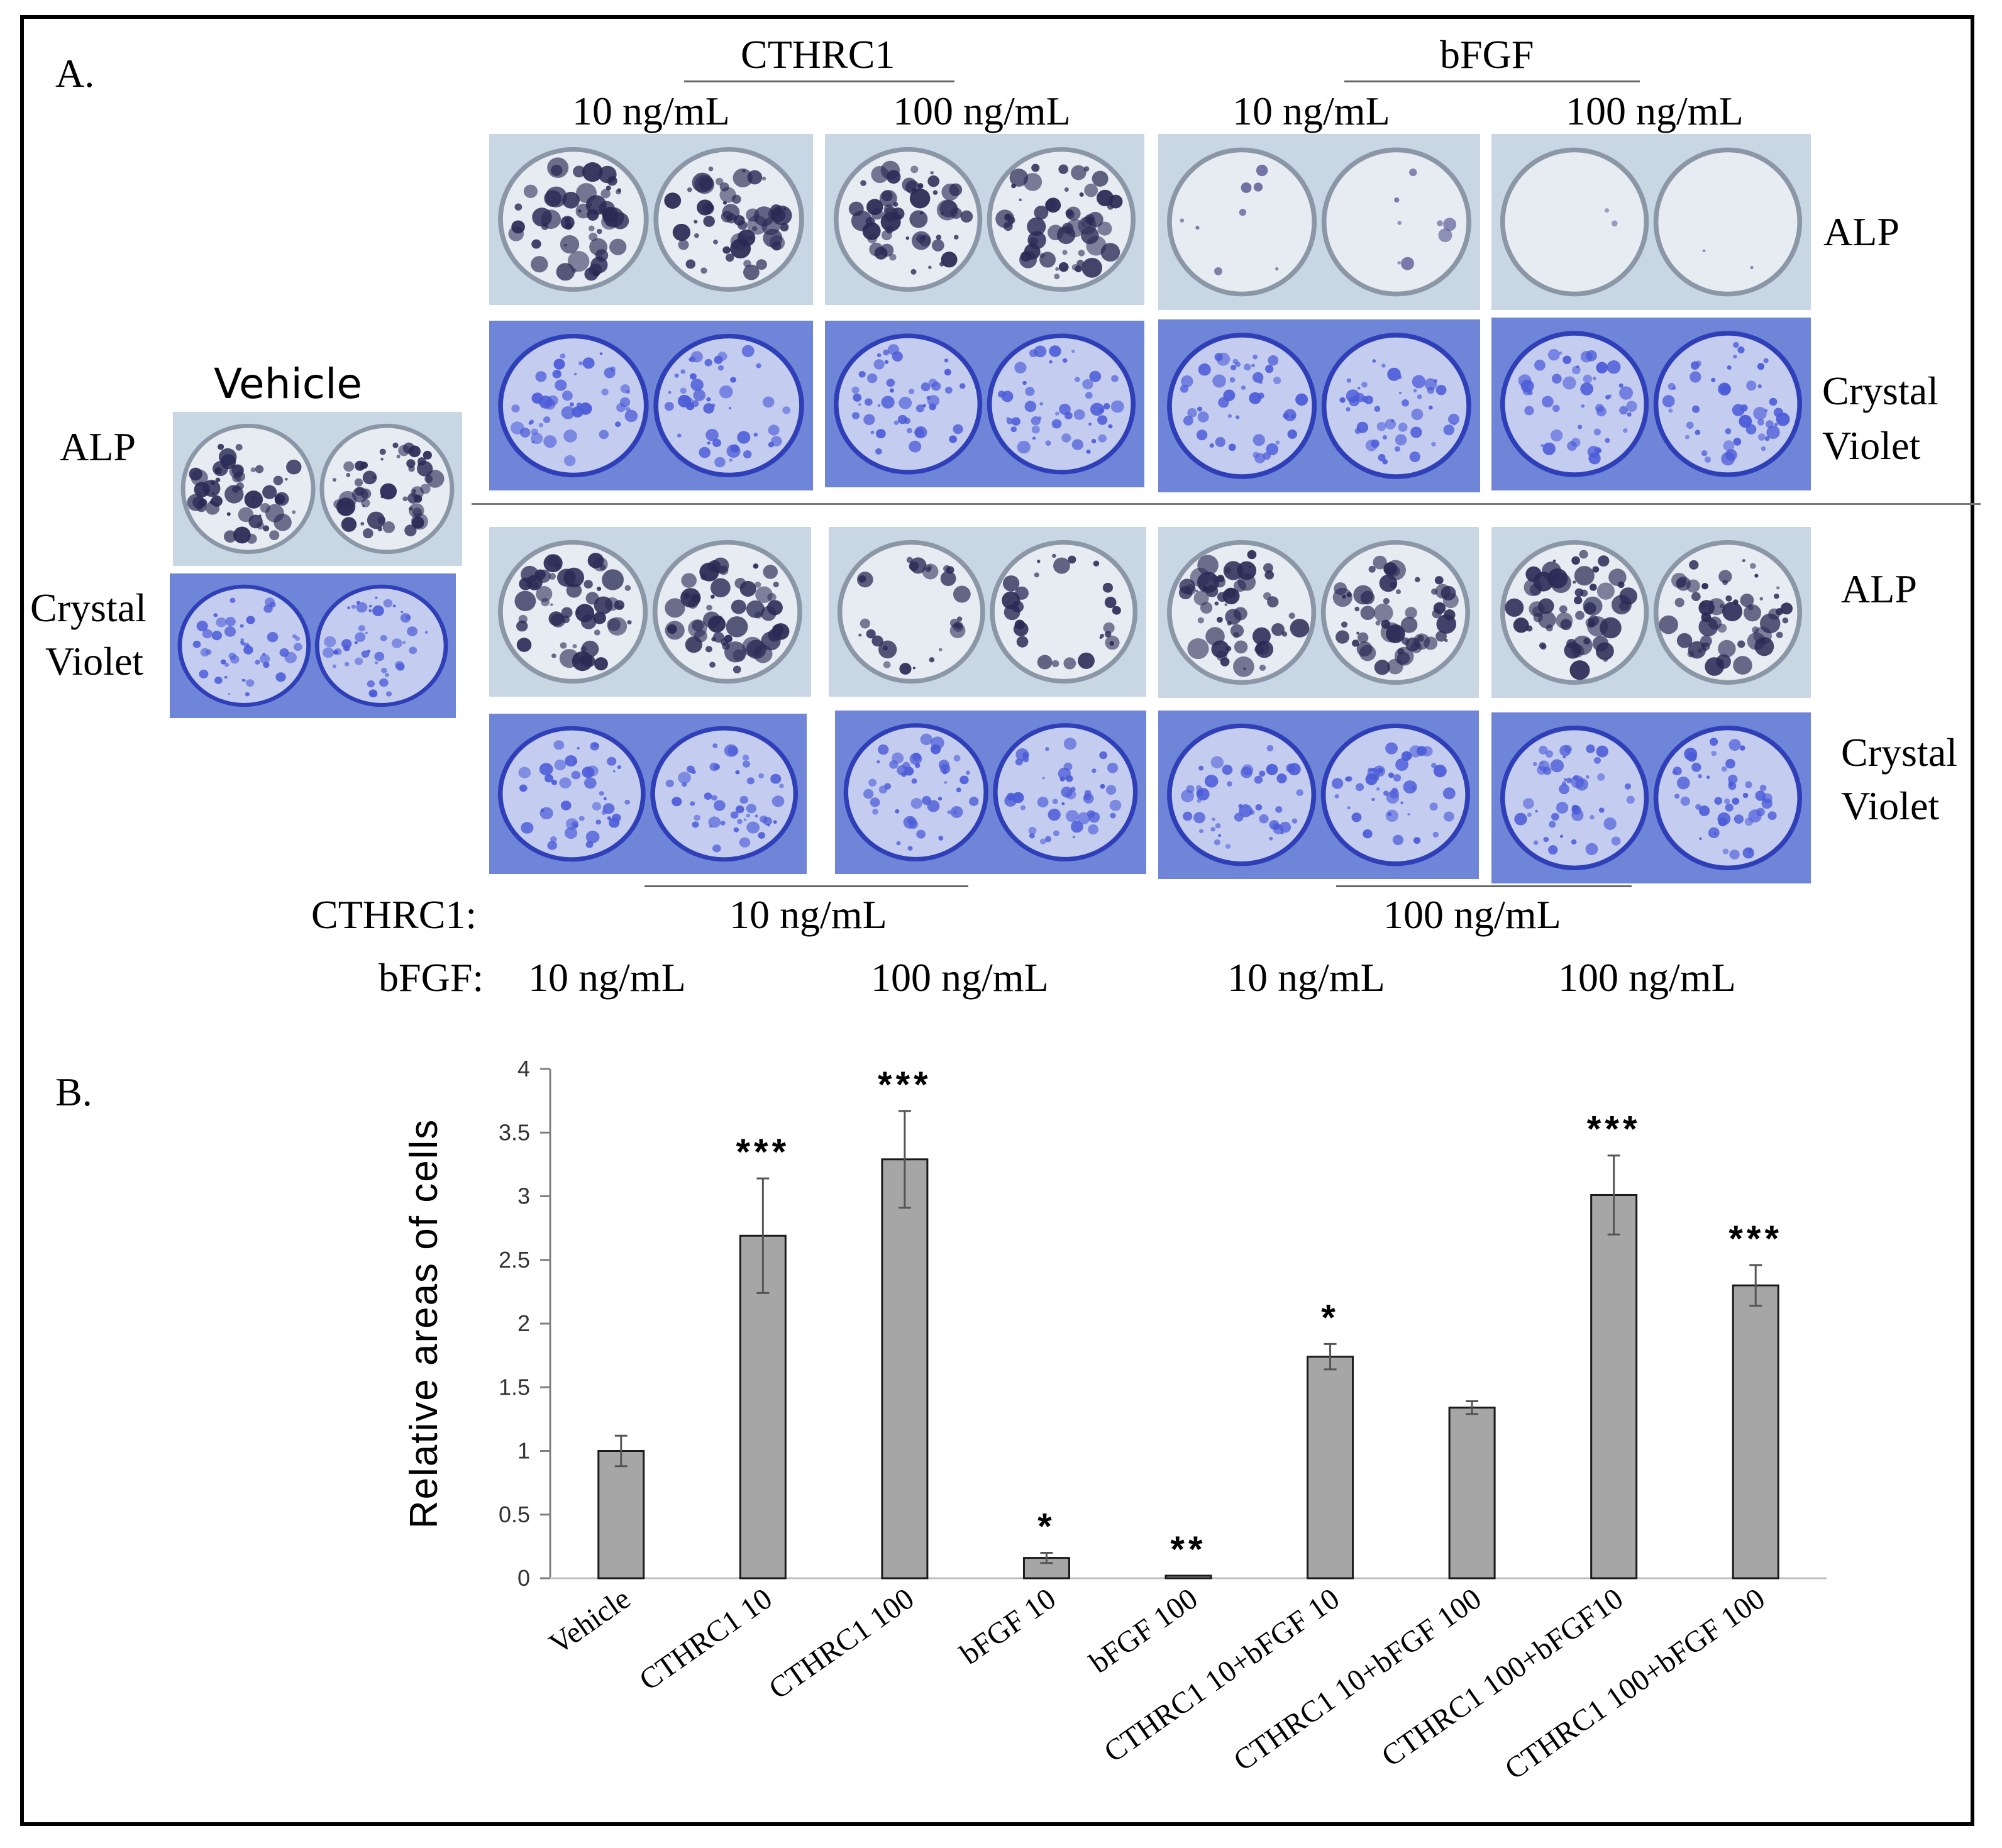  What do you see at coordinates (651, 219) in the screenshot?
I see `plate-photo-cthrc1-10-alp` at bounding box center [651, 219].